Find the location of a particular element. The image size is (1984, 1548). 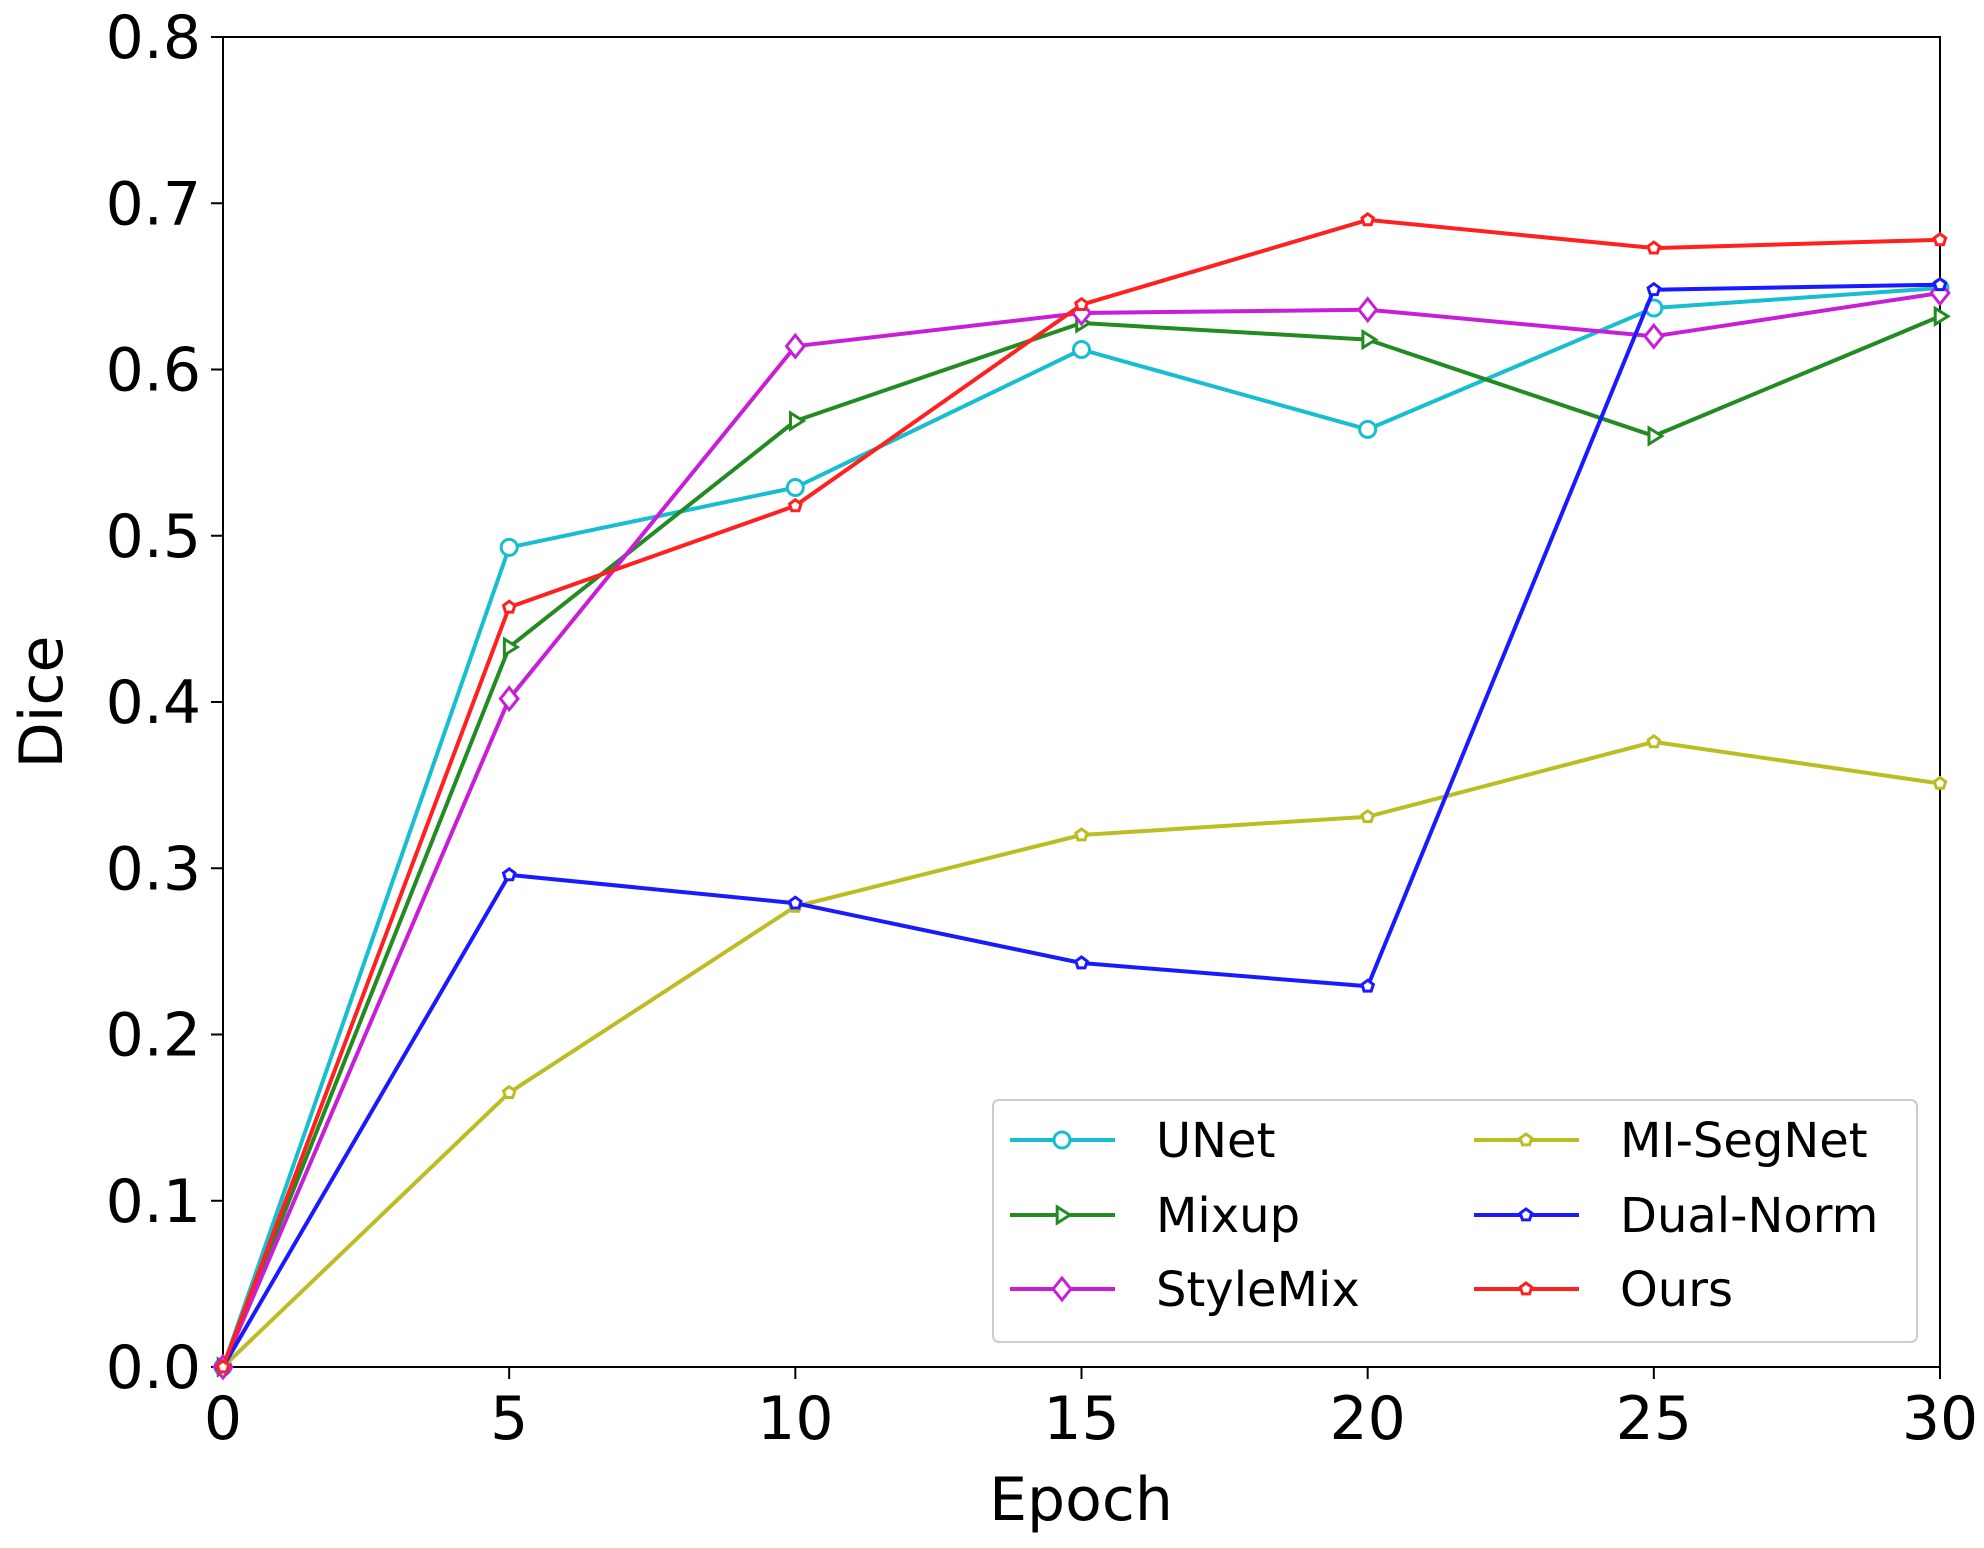

legend-label: StyleMix is located at coordinates (1258, 1290).